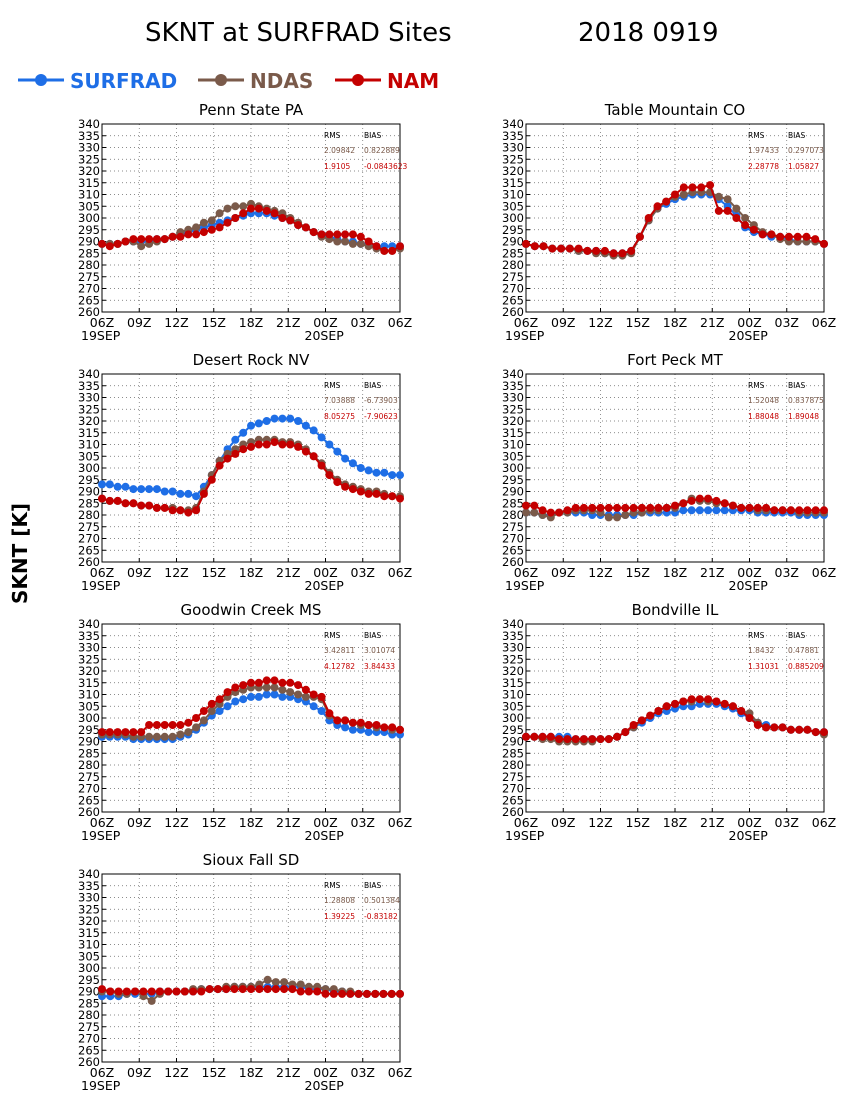  What do you see at coordinates (89, 527) in the screenshot?
I see `y-tick-label: 275` at bounding box center [89, 527].